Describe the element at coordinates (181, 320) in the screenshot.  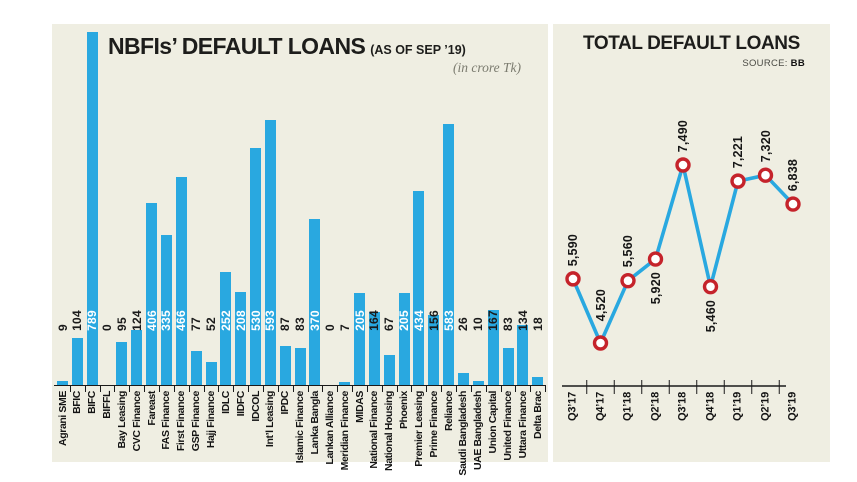
I see `bar-value-label: 466` at that location.